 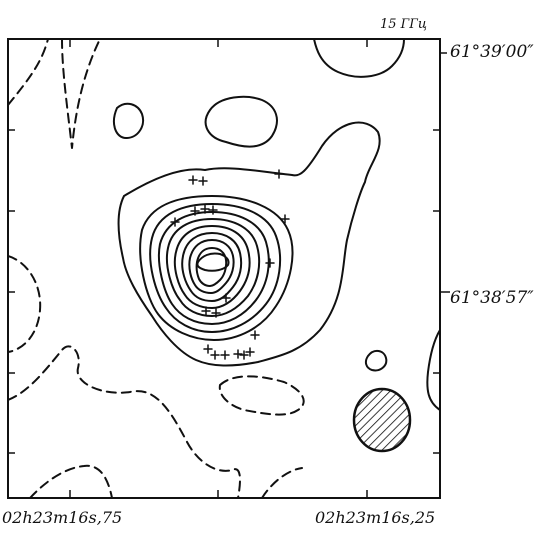 I want to click on declination-label-top: 61°39′00″, so click(x=492, y=52).